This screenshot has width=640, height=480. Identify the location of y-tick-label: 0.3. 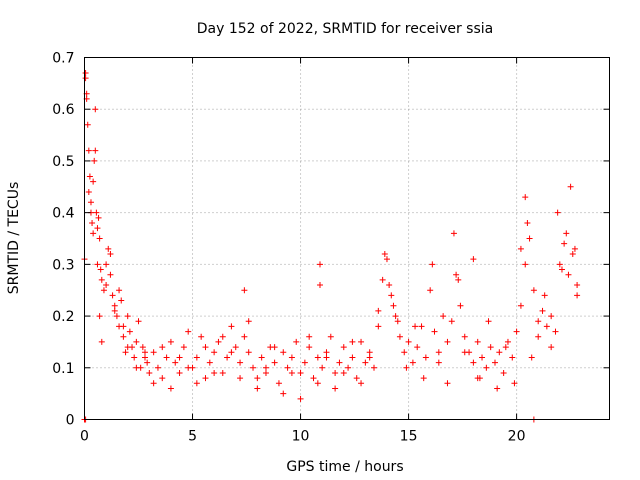
(63, 265).